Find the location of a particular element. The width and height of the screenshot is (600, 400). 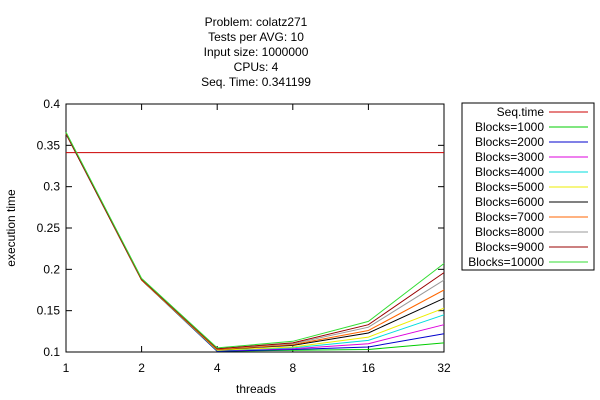

chart-title-line: CPUs: 4 is located at coordinates (256, 67).